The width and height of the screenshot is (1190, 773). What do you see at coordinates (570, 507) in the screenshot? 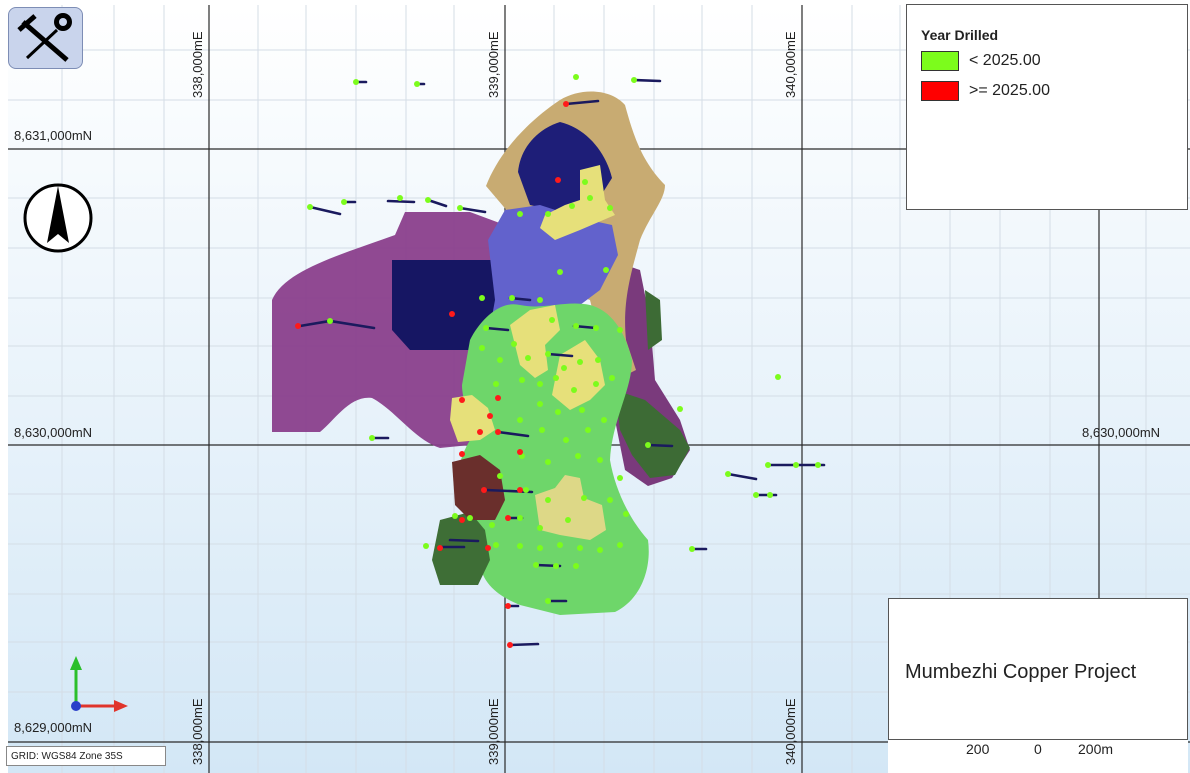
I see `yellow-surface-south` at bounding box center [570, 507].